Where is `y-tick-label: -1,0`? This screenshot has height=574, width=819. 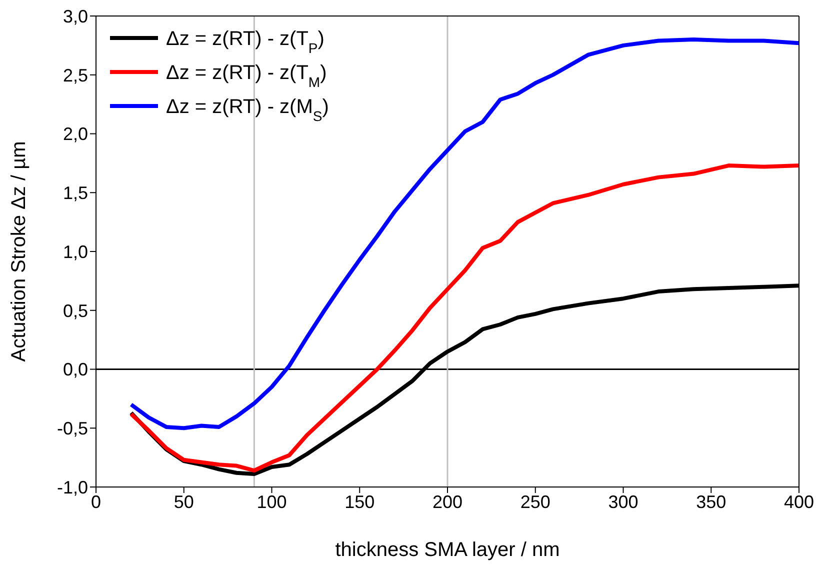
y-tick-label: -1,0 is located at coordinates (72, 487).